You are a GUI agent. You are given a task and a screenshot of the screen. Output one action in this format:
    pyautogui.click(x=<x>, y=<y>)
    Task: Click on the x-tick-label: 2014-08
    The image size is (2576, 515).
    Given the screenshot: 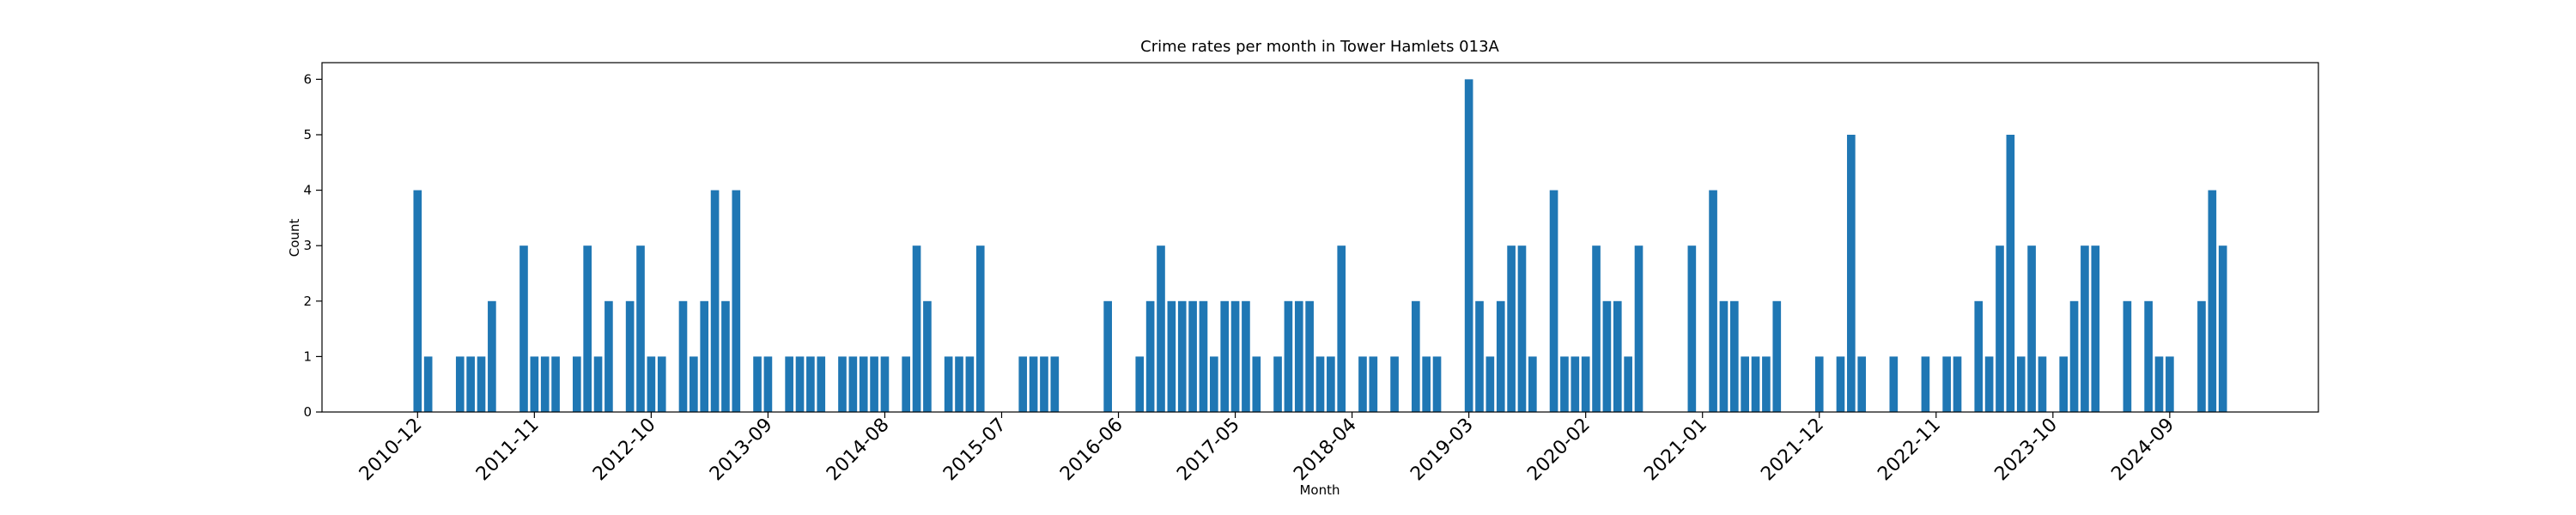 What is the action you would take?
    pyautogui.click(x=858, y=450)
    